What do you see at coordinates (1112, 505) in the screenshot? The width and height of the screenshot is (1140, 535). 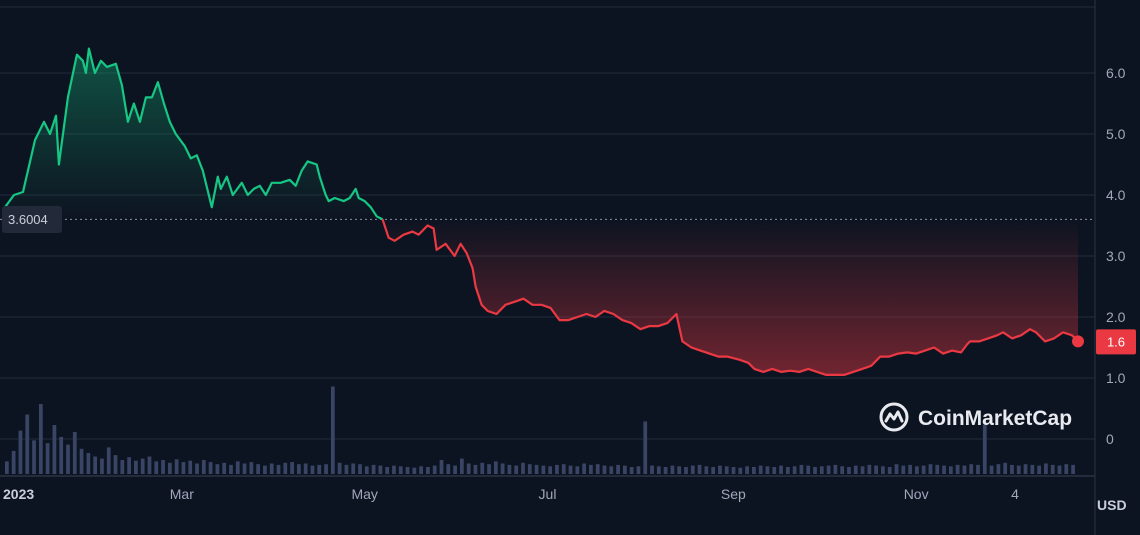 I see `currency-label: USD` at bounding box center [1112, 505].